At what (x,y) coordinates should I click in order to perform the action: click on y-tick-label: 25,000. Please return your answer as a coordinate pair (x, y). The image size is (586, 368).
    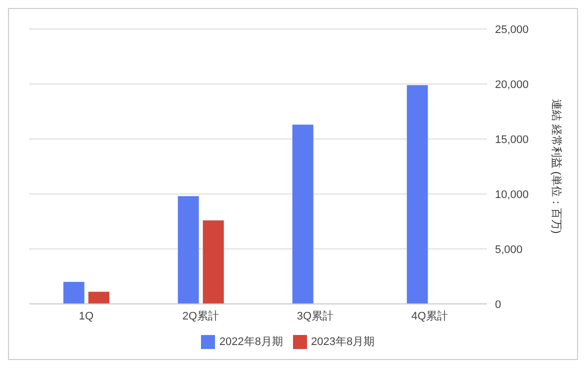
    Looking at the image, I should click on (512, 30).